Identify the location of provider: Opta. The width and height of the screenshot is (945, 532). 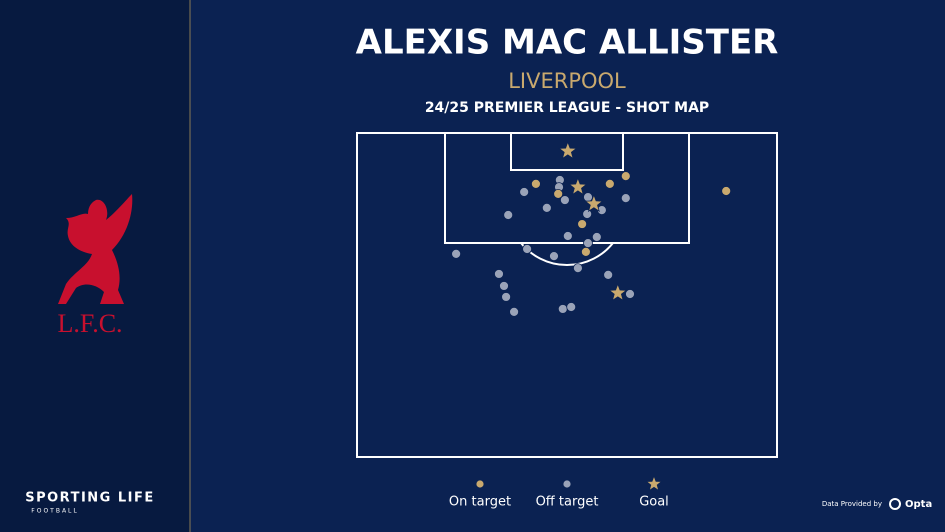
(918, 504).